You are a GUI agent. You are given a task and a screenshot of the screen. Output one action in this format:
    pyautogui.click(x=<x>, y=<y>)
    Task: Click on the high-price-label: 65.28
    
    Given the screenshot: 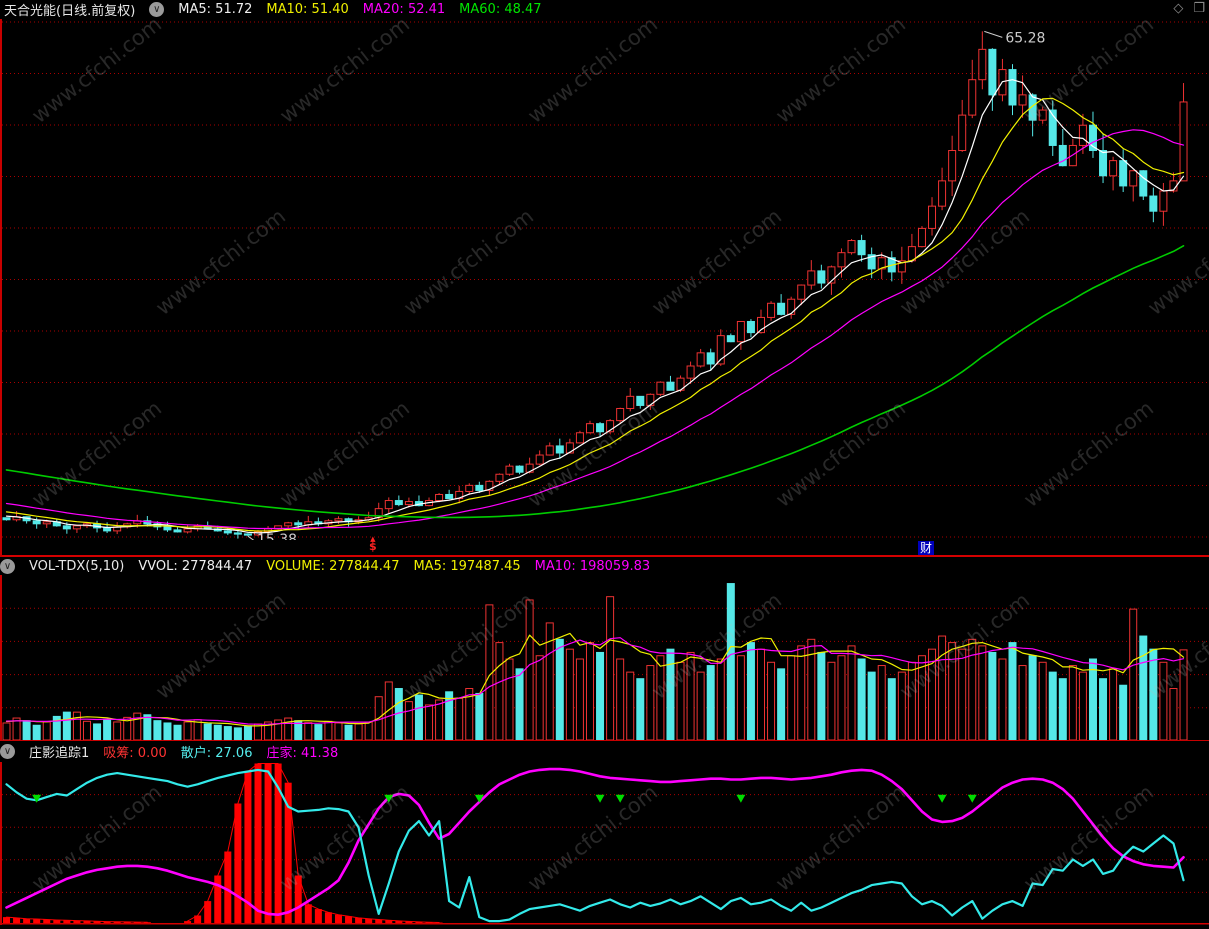 What is the action you would take?
    pyautogui.click(x=1025, y=38)
    